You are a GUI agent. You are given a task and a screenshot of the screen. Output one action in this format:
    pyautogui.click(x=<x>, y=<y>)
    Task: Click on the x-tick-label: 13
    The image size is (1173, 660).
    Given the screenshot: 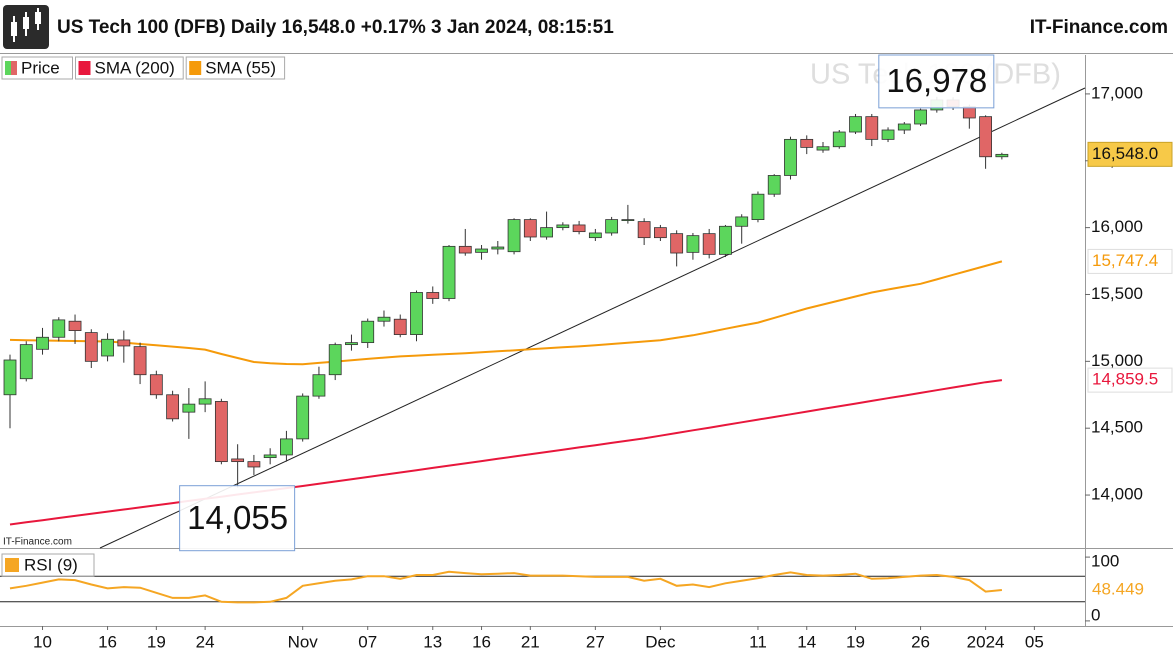 What is the action you would take?
    pyautogui.click(x=432, y=641)
    